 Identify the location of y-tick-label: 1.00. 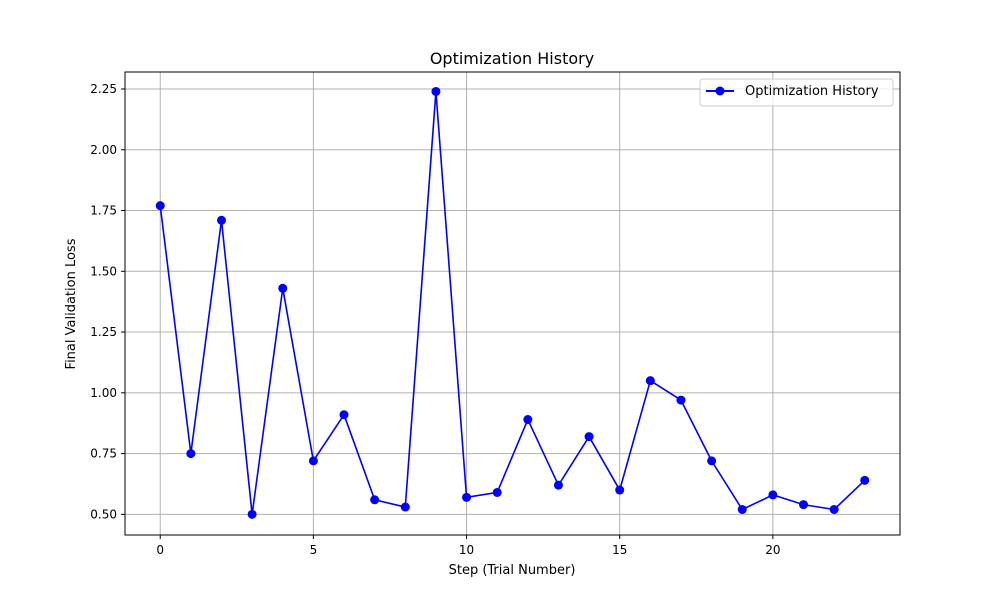
(103, 393).